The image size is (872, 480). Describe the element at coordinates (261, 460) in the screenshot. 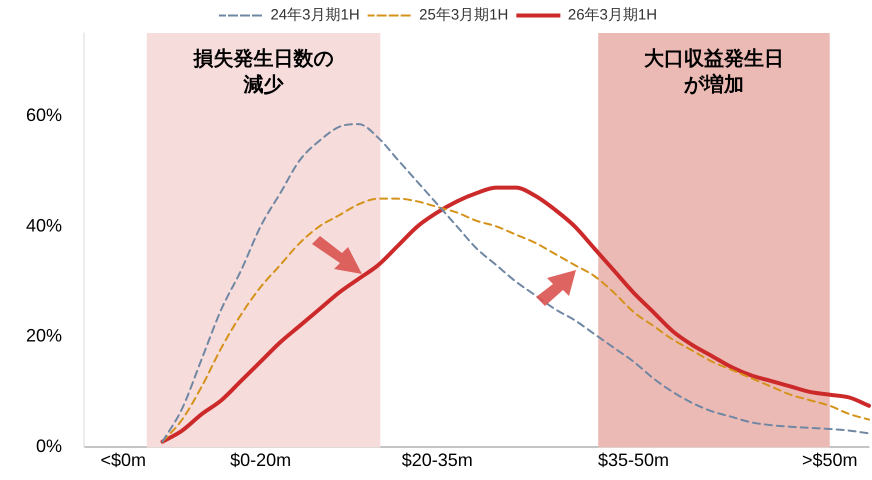

I see `x-tick-label: $0-20m` at that location.